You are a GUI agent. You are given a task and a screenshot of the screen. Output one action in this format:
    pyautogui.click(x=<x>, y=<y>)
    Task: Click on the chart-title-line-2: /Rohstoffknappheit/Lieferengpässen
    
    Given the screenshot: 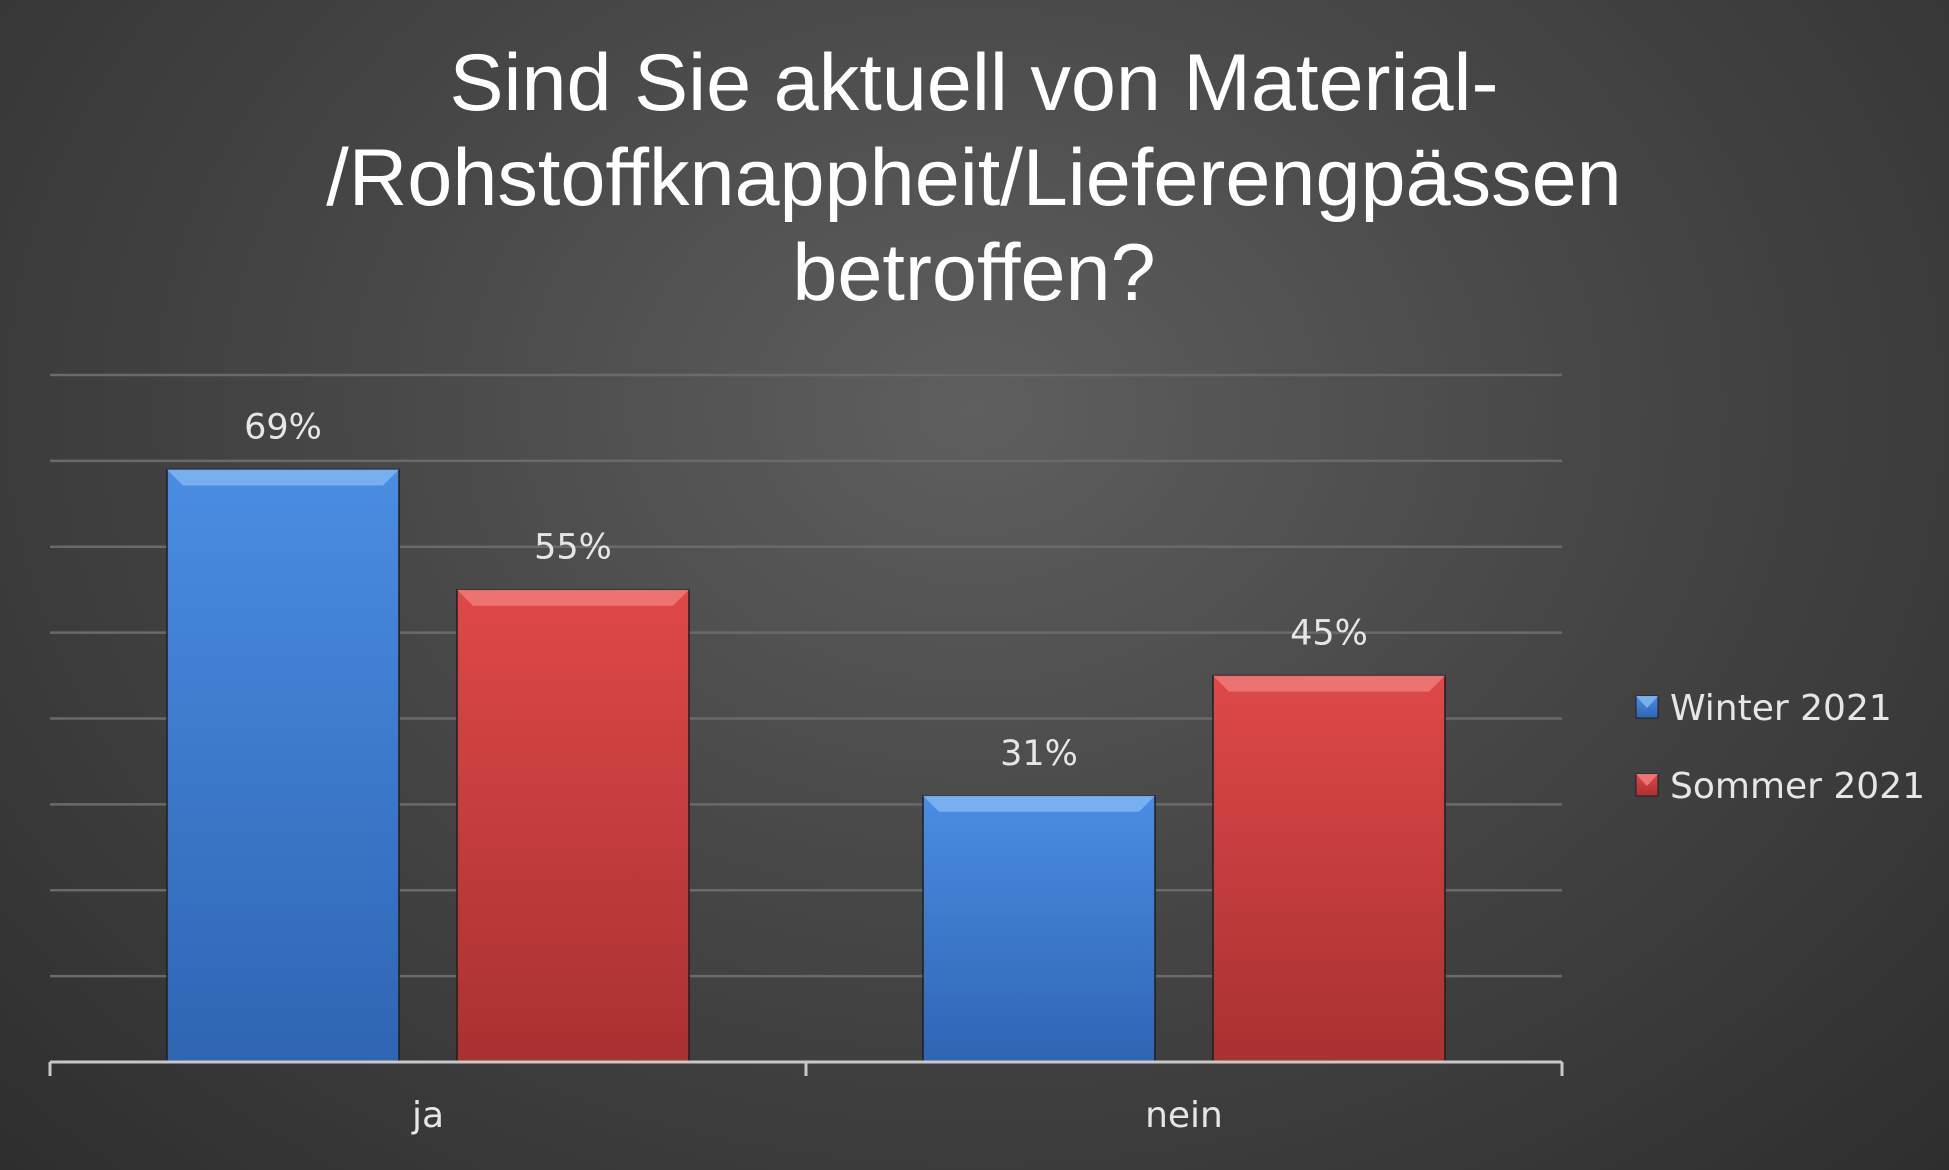 What is the action you would take?
    pyautogui.click(x=973, y=178)
    